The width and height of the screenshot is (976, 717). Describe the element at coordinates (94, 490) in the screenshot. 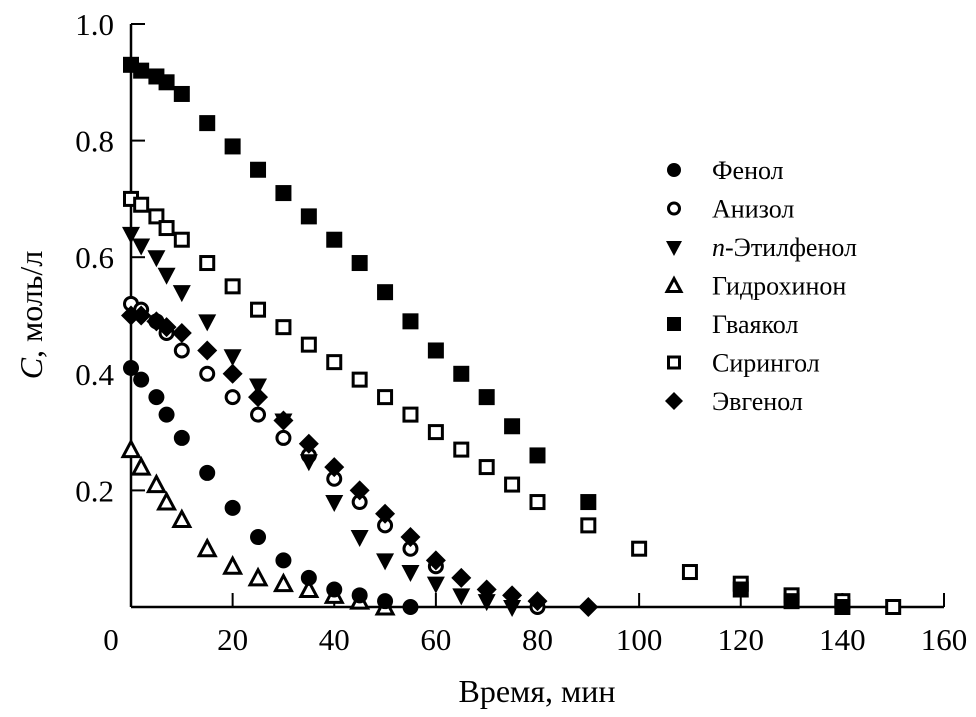

I see `y-tick-label: 0.2` at that location.